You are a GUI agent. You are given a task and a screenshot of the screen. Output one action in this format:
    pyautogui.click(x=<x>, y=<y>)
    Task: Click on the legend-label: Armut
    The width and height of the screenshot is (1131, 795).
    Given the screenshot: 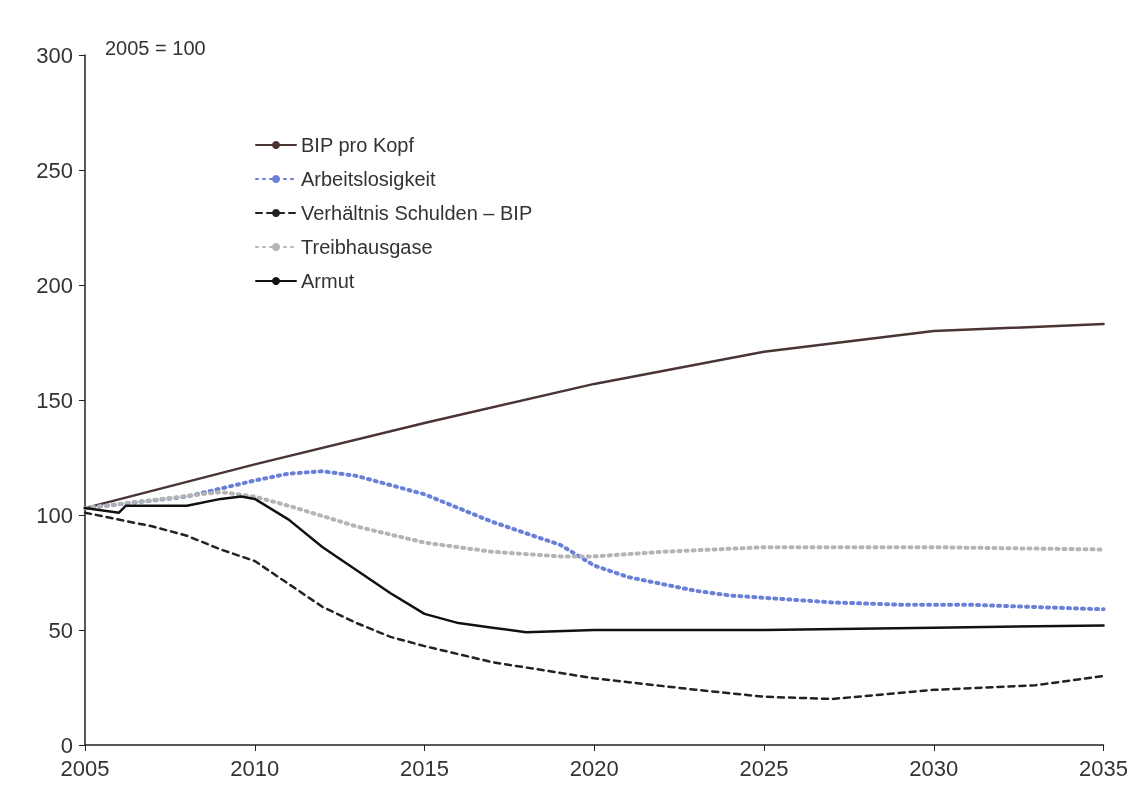 What is the action you would take?
    pyautogui.click(x=328, y=281)
    